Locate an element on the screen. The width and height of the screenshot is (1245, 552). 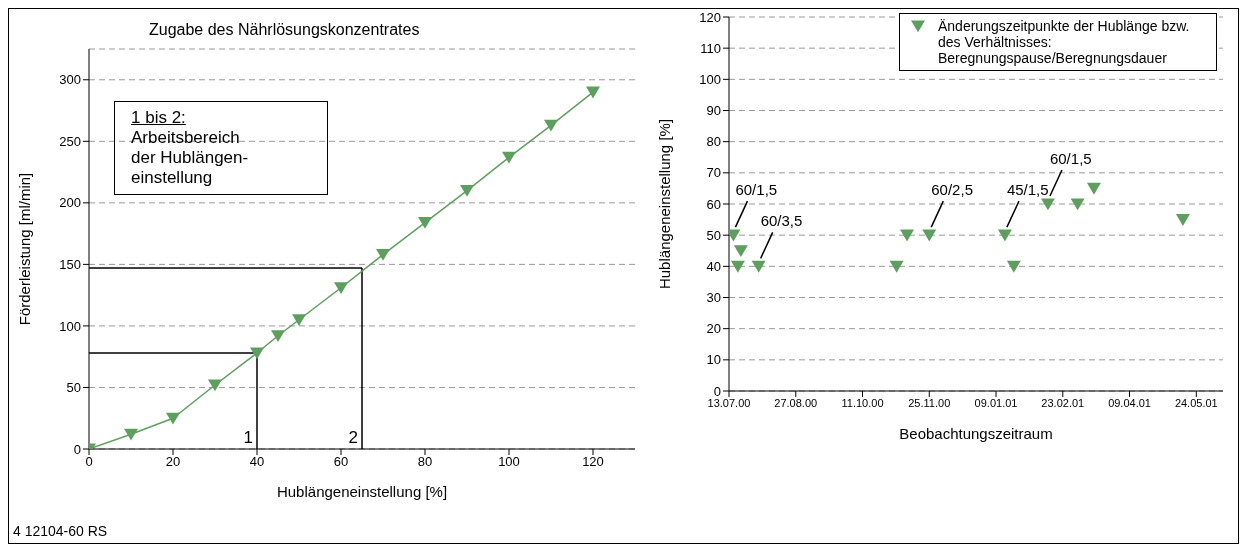
y-tick-label: 30 is located at coordinates (713, 298).